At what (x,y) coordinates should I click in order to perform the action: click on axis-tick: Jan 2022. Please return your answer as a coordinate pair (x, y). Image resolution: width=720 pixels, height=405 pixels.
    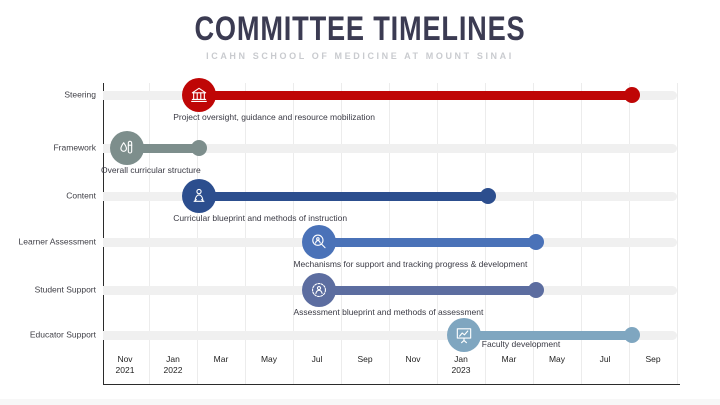
    Looking at the image, I should click on (173, 365).